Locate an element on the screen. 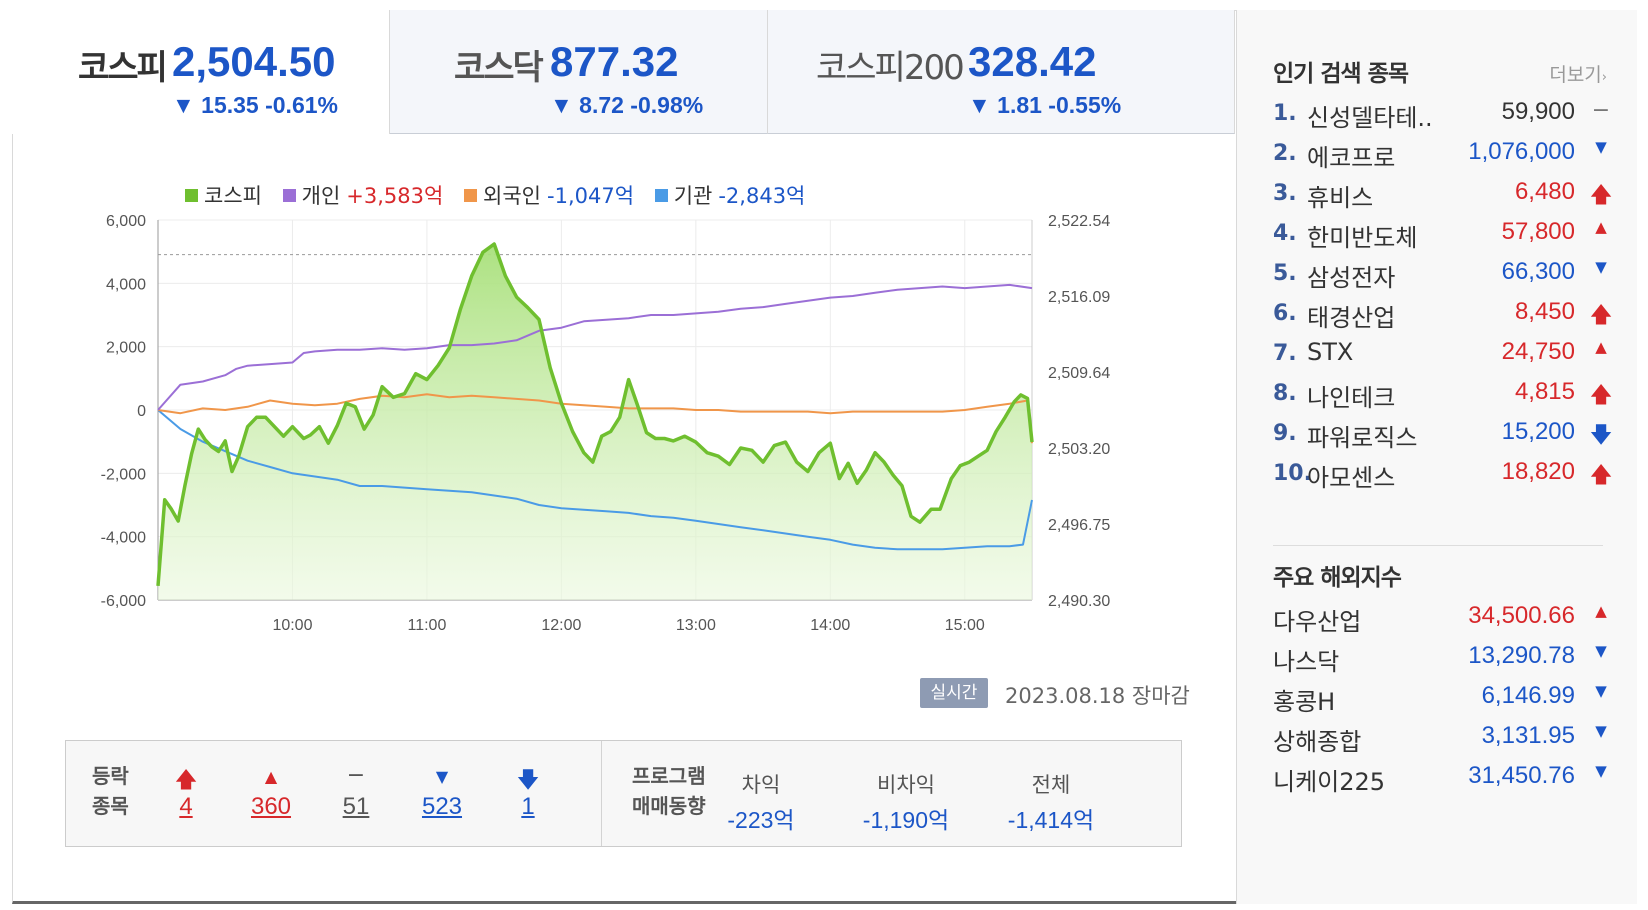 The image size is (1648, 910). popular-stock-name: 에코프로 is located at coordinates (1351, 158).